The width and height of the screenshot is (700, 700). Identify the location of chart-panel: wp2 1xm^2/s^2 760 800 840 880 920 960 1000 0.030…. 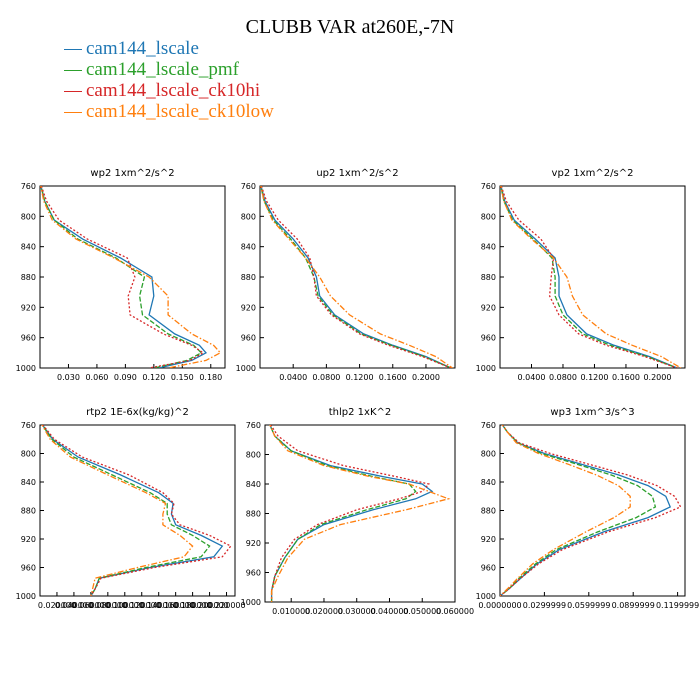
(121, 275).